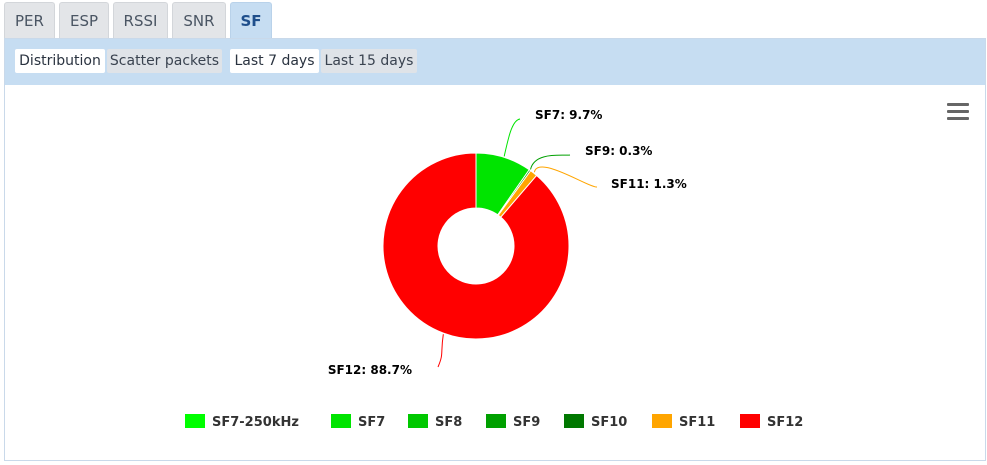  Describe the element at coordinates (84, 20) in the screenshot. I see `tab-esp: ESP` at that location.